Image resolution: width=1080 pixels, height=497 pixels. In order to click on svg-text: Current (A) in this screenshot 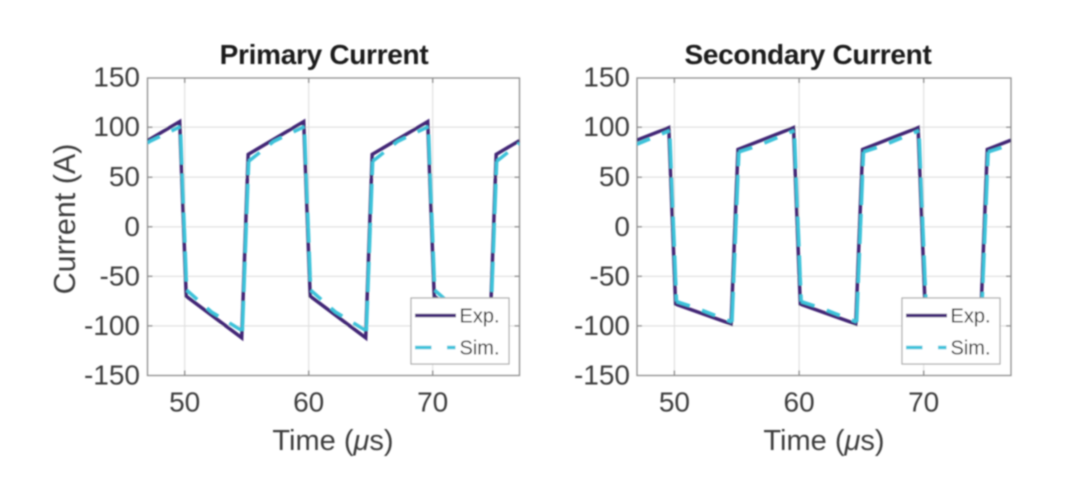, I will do `click(65, 219)`.